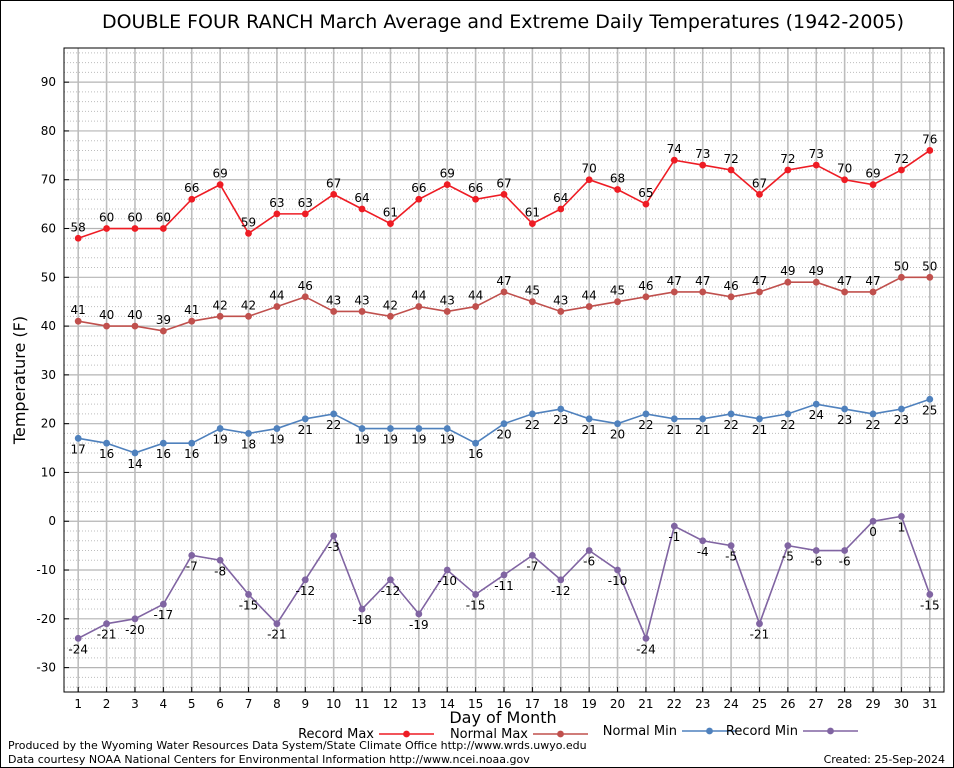 The height and width of the screenshot is (768, 954). I want to click on data-label: 21, so click(674, 430).